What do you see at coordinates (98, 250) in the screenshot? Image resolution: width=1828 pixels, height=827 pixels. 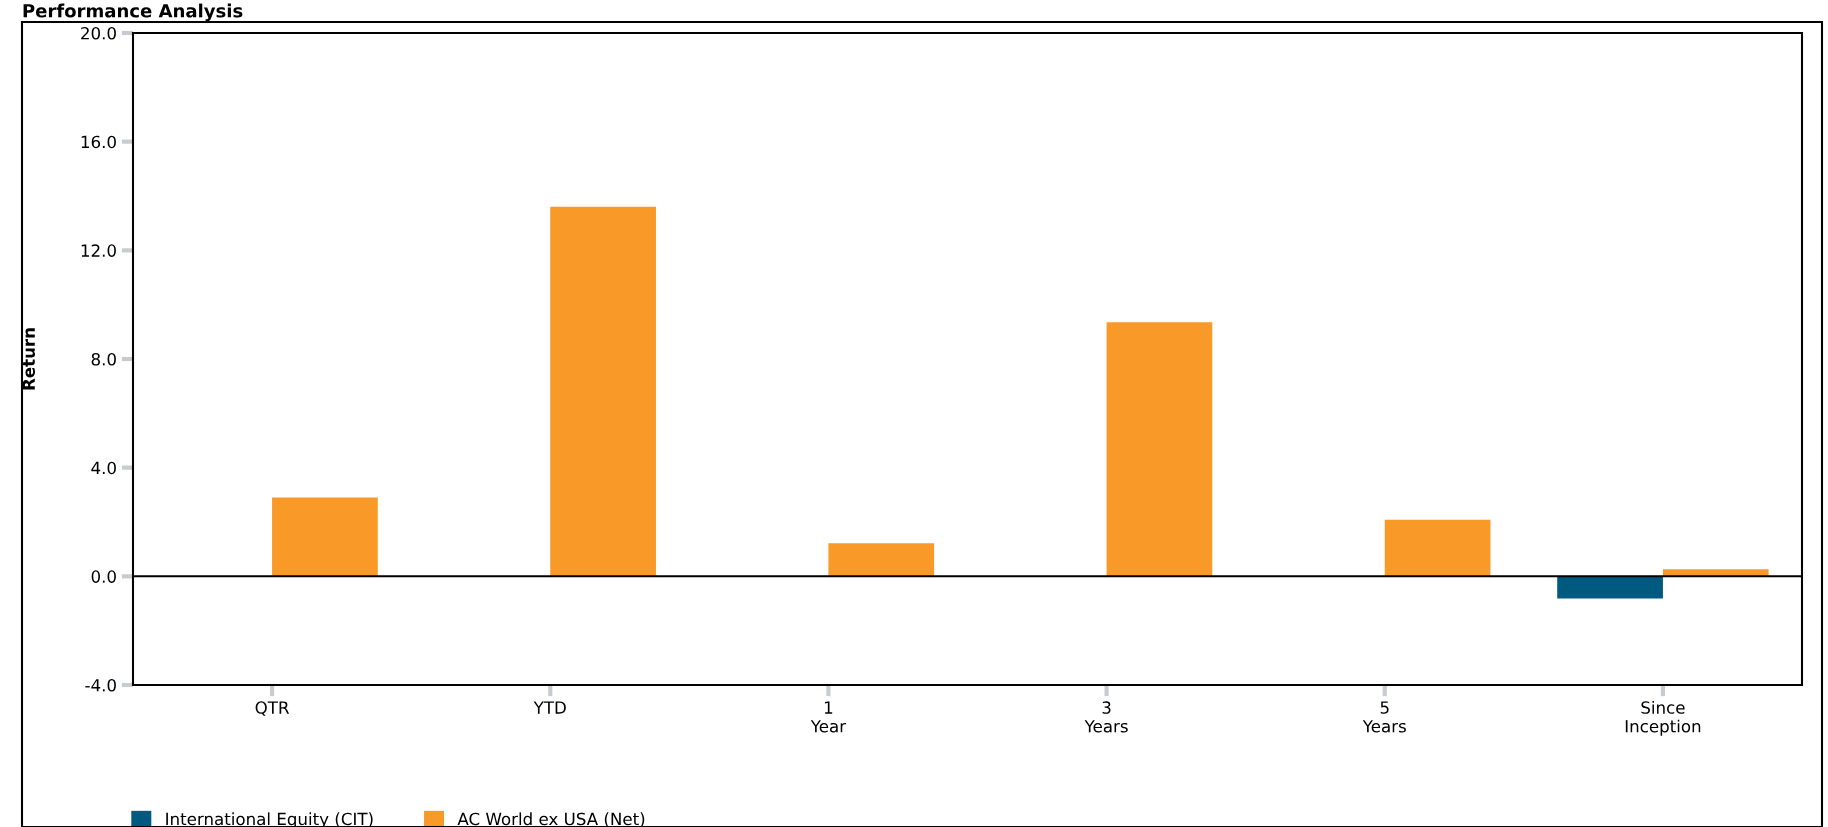 I see `y-tick-label: 12.0` at bounding box center [98, 250].